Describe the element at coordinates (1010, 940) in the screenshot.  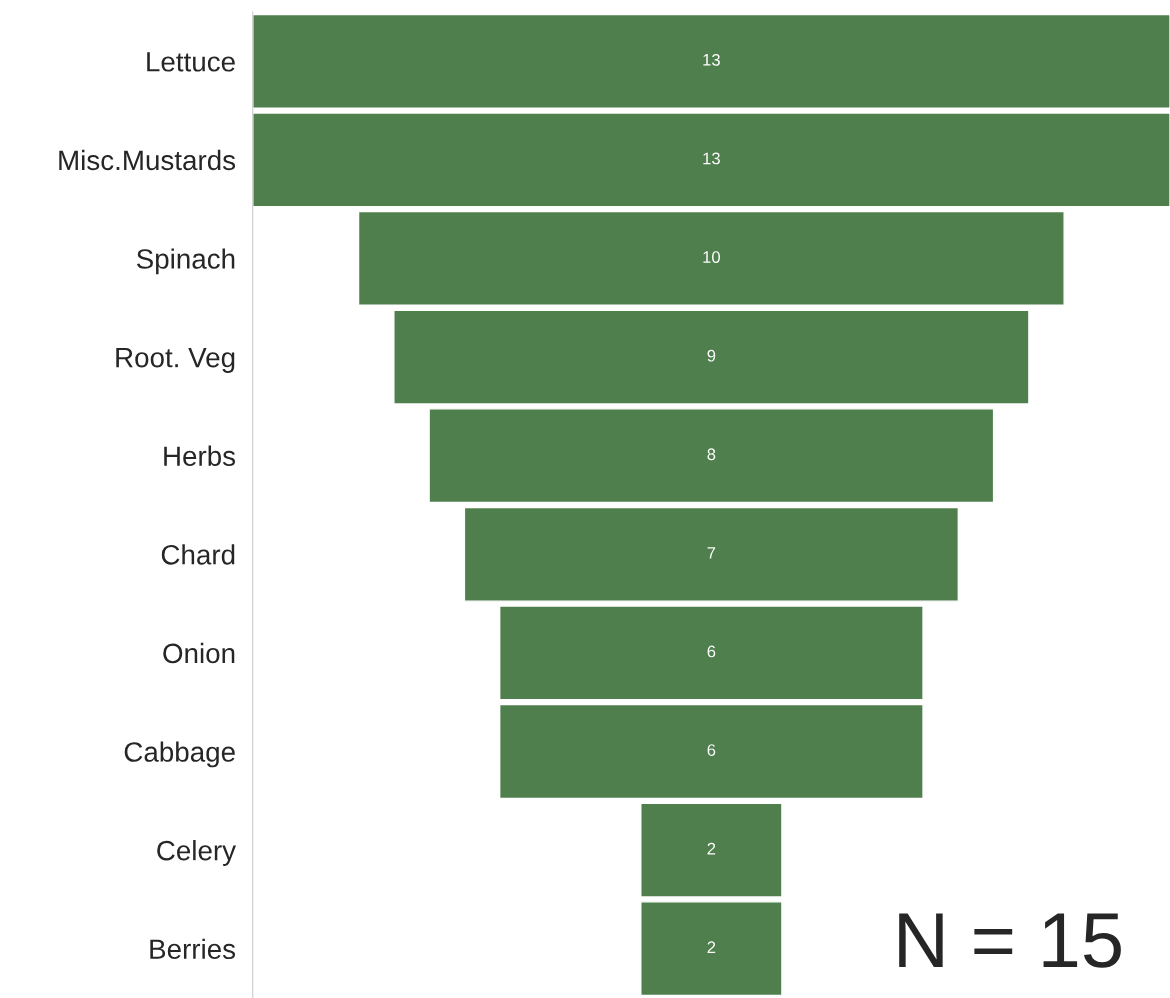
I see `text: N = 15` at that location.